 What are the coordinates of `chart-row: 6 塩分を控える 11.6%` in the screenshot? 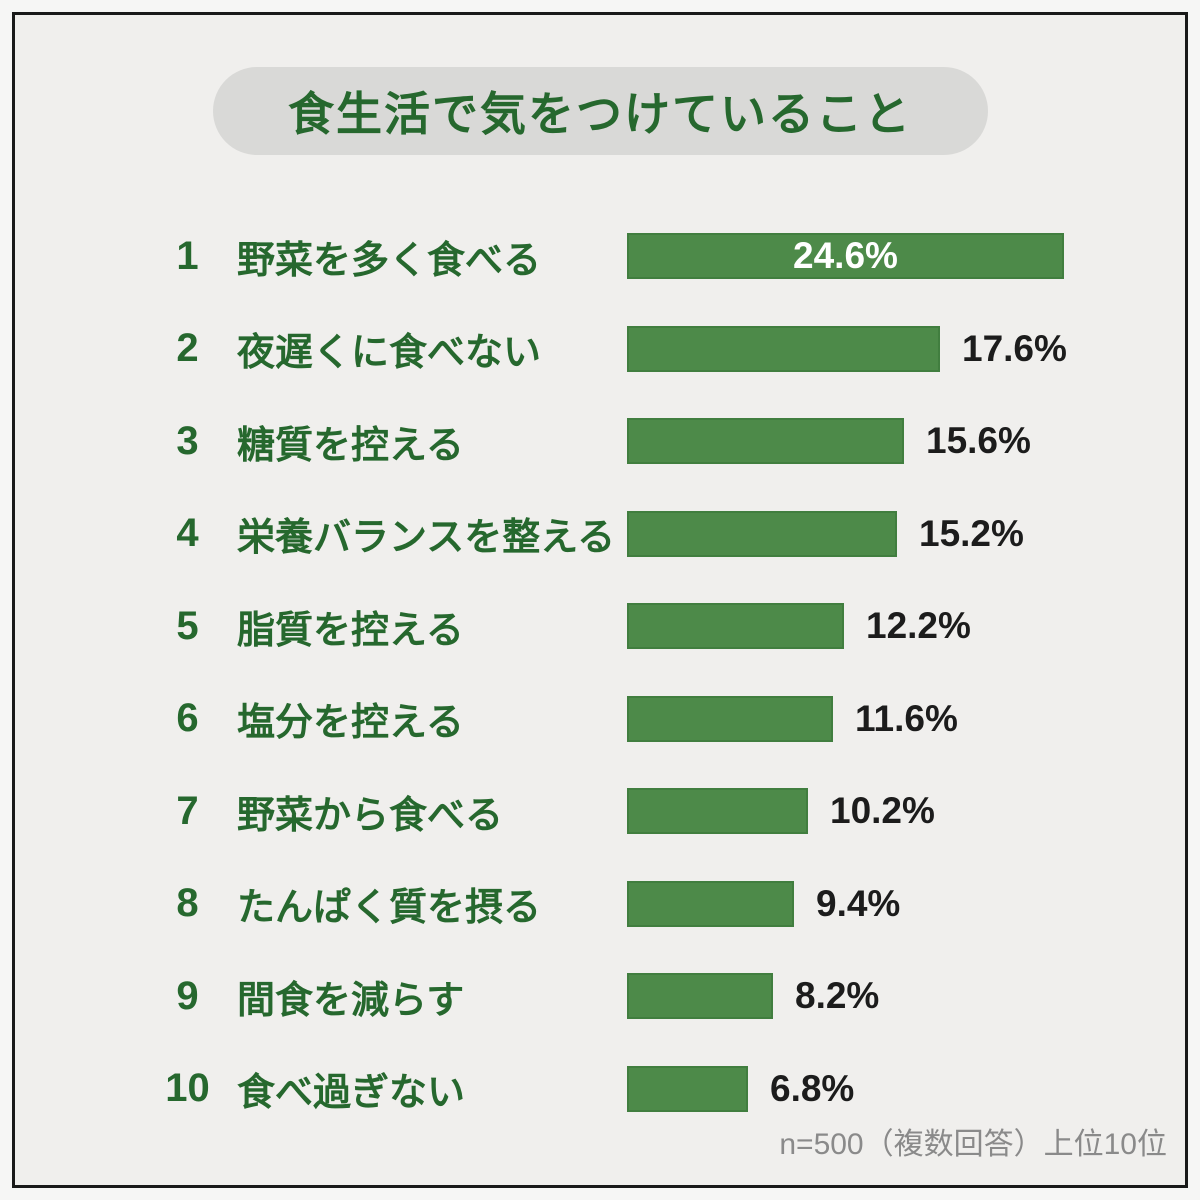 It's located at (672, 719).